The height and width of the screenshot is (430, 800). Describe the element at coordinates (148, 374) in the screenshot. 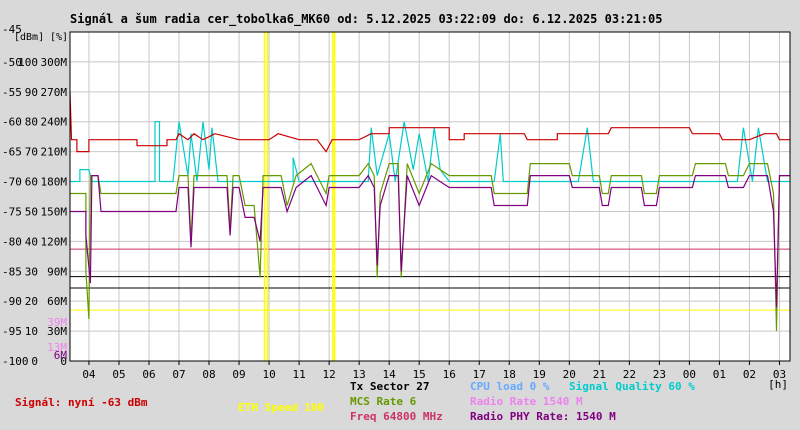

I see `x-tick-label: 06` at that location.